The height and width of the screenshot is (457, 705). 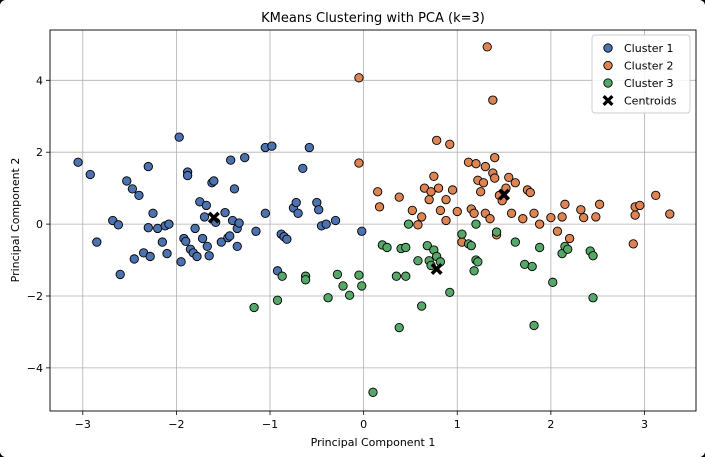 What do you see at coordinates (644, 424) in the screenshot?
I see `x-tick-label: 3` at bounding box center [644, 424].